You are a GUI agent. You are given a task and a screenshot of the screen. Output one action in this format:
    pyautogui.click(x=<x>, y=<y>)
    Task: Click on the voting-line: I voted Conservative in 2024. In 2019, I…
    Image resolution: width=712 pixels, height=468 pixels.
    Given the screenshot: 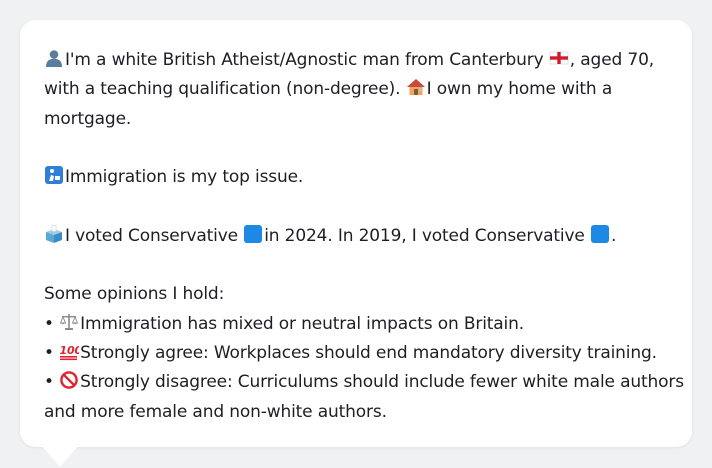 What is the action you would take?
    pyautogui.click(x=356, y=236)
    